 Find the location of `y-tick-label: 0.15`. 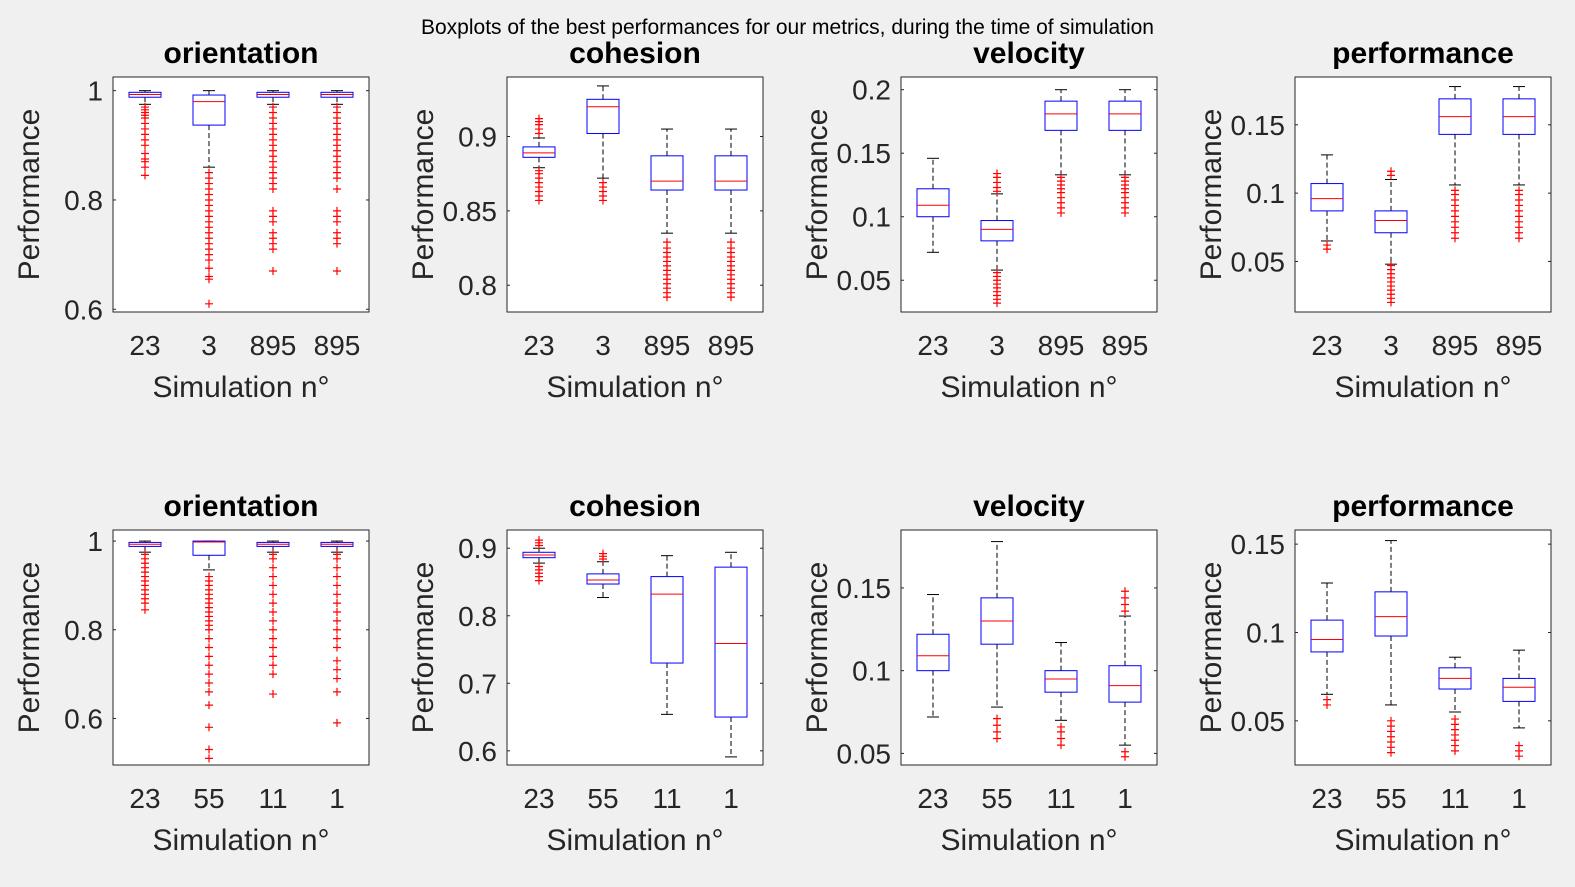

y-tick-label: 0.15 is located at coordinates (1258, 544).